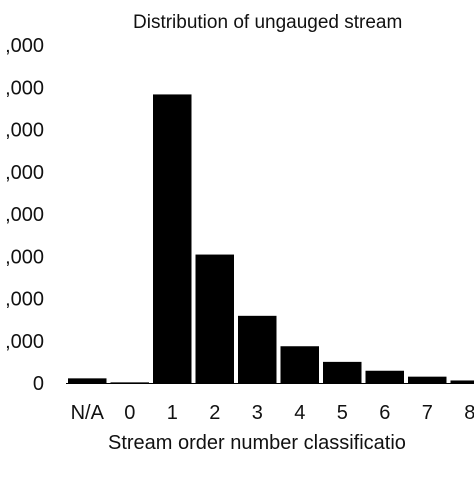 This screenshot has width=474, height=479. Describe the element at coordinates (129, 413) in the screenshot. I see `x-tick-label: 0` at that location.